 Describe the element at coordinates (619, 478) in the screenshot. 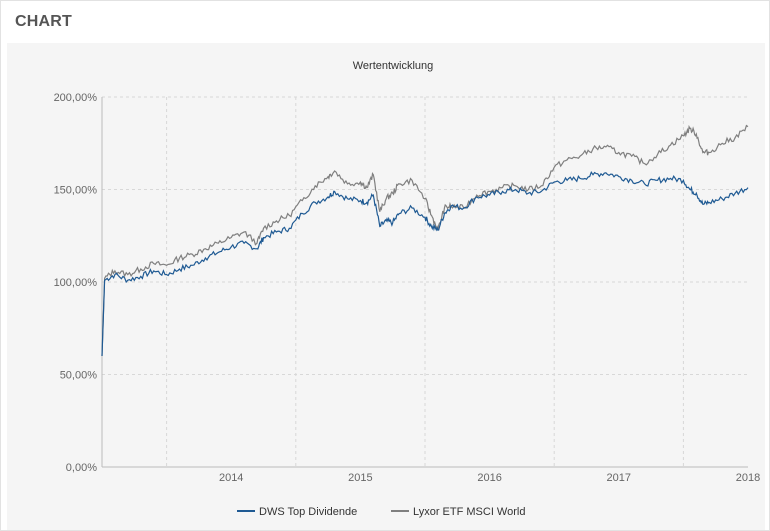

I see `x-tick-label: 2017` at that location.